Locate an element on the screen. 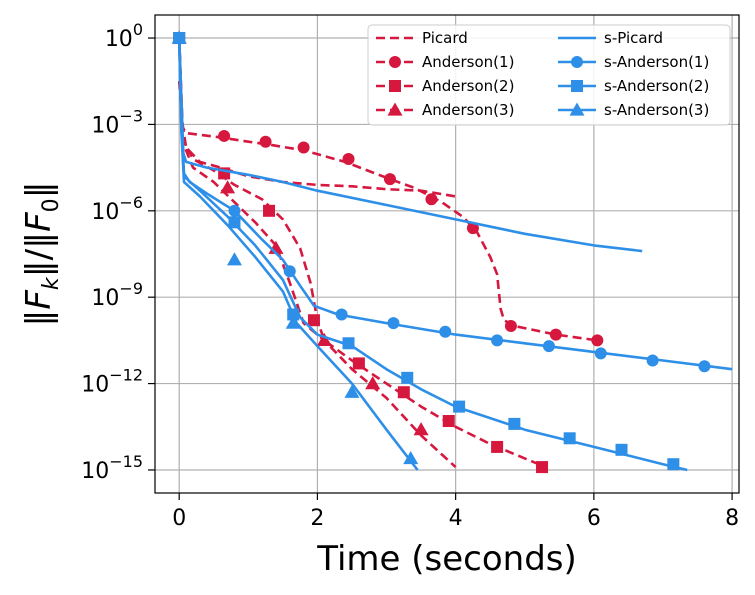  legend-marker-anderson2 is located at coordinates (395, 86).